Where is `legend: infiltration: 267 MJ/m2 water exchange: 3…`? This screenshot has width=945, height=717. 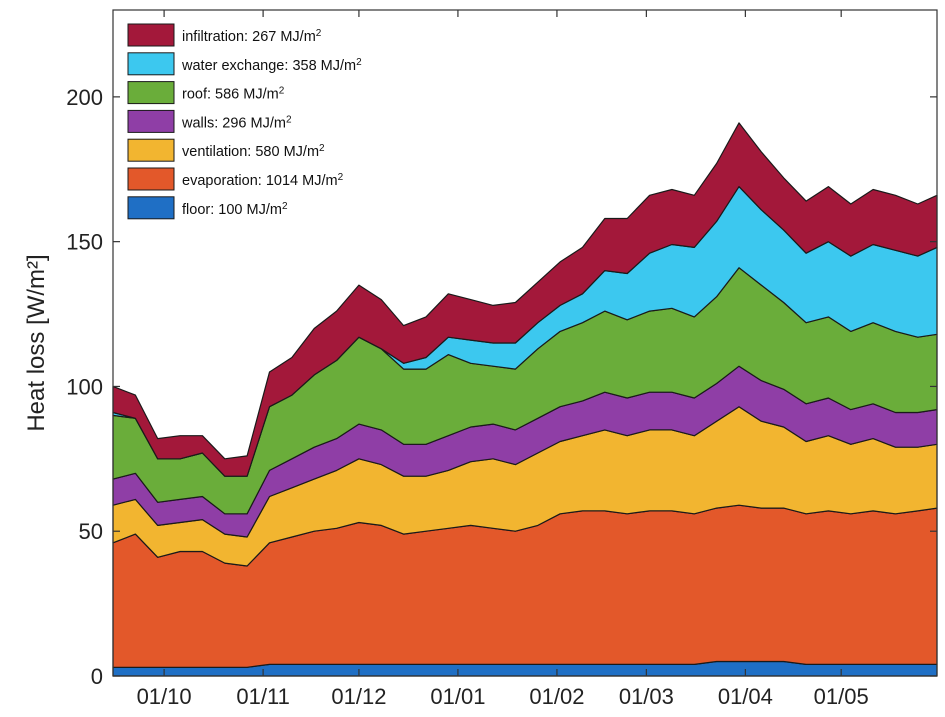
legend: infiltration: 267 MJ/m2 water exchange: 3… is located at coordinates (244, 121).